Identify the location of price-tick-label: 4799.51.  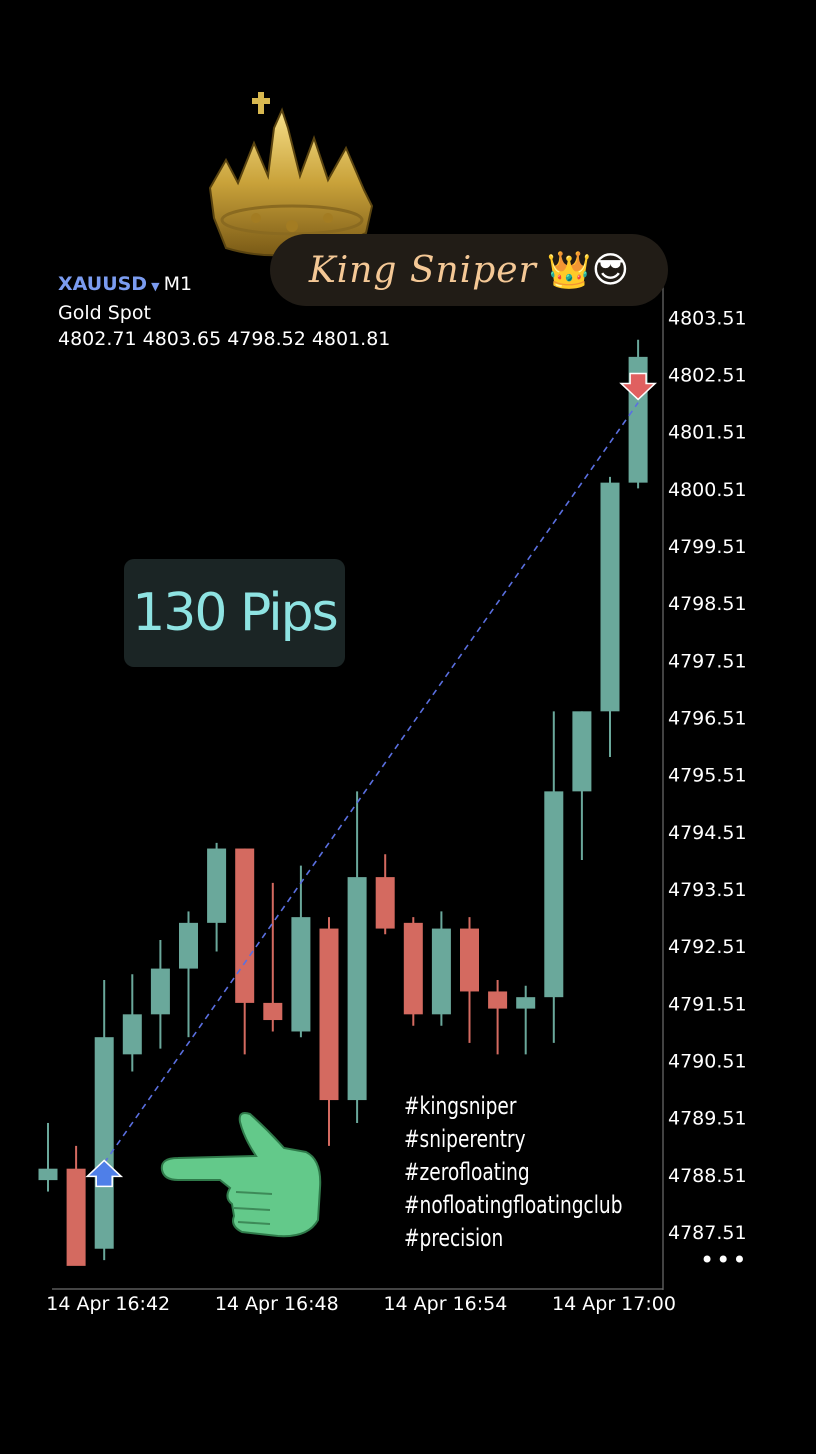
(707, 547).